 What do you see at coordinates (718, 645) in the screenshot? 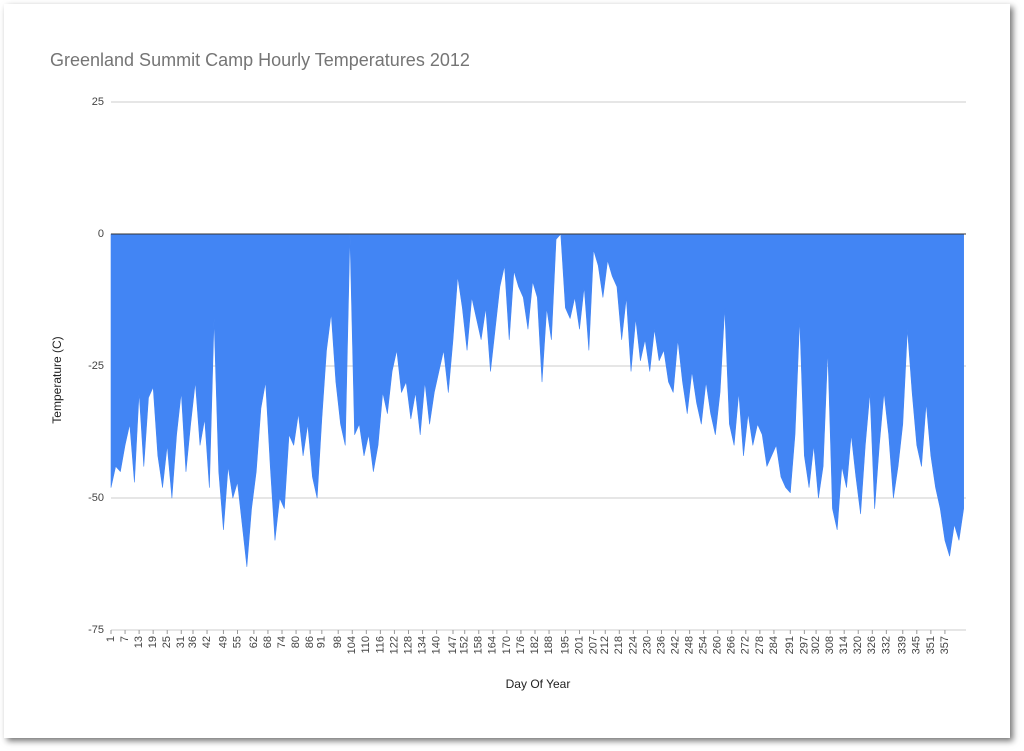
I see `x-tick-label: 260` at bounding box center [718, 645].